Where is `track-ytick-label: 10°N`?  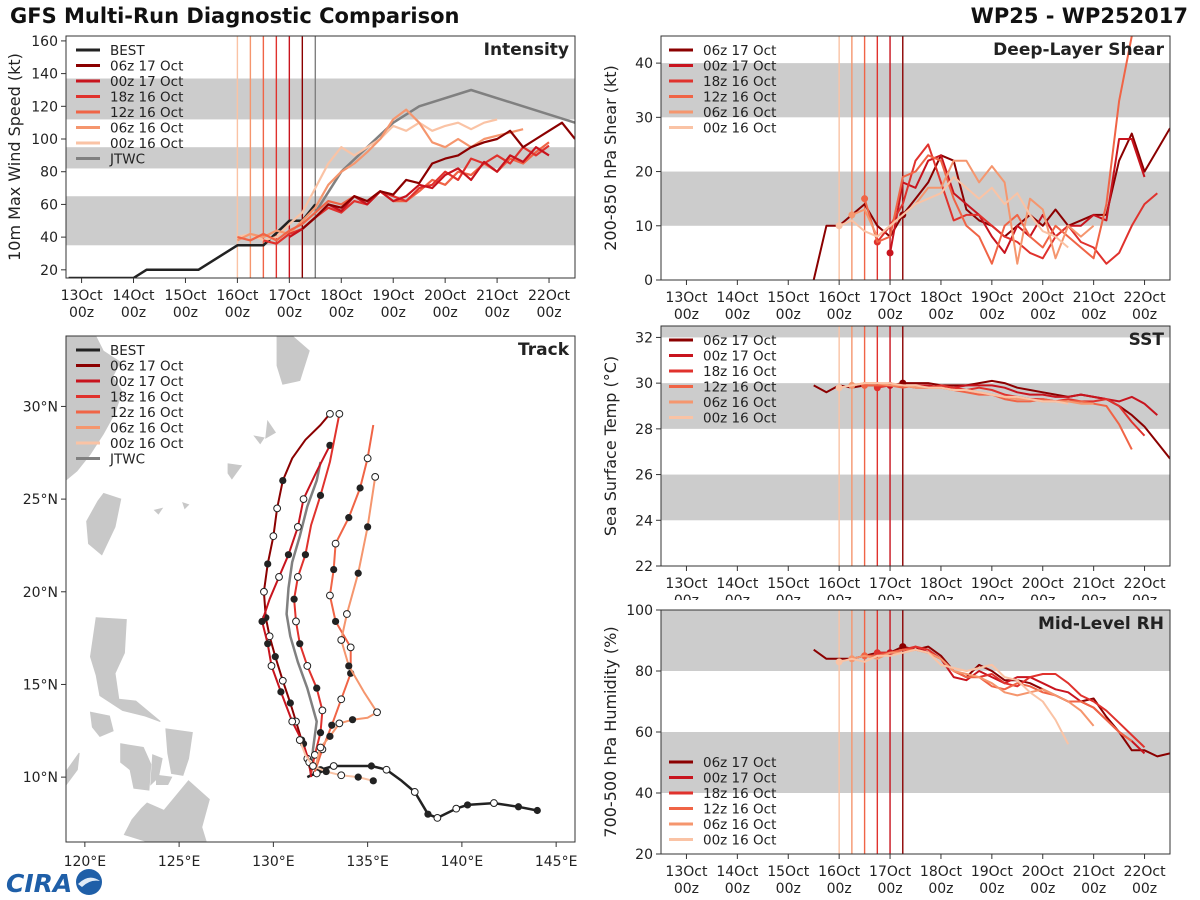 track-ytick-label: 10°N is located at coordinates (40, 778).